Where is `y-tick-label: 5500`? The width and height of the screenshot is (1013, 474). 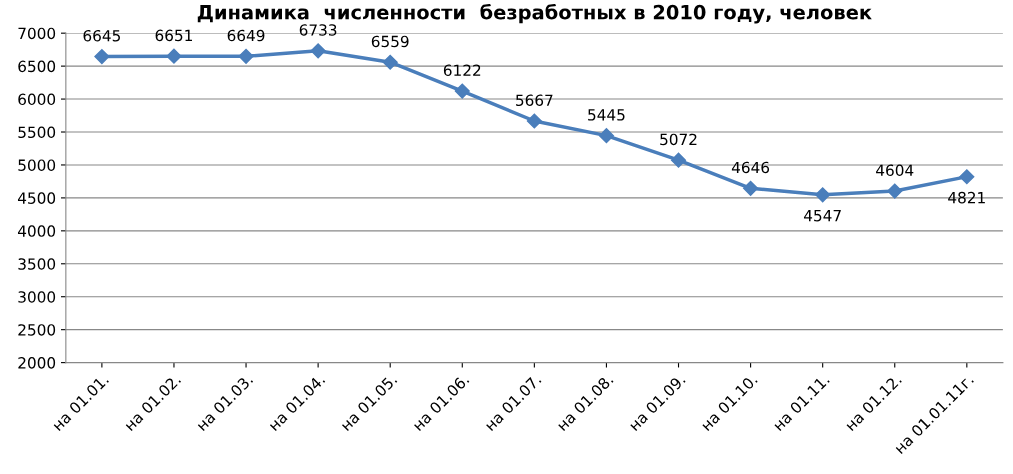
y-tick-label: 5500 is located at coordinates (37, 132).